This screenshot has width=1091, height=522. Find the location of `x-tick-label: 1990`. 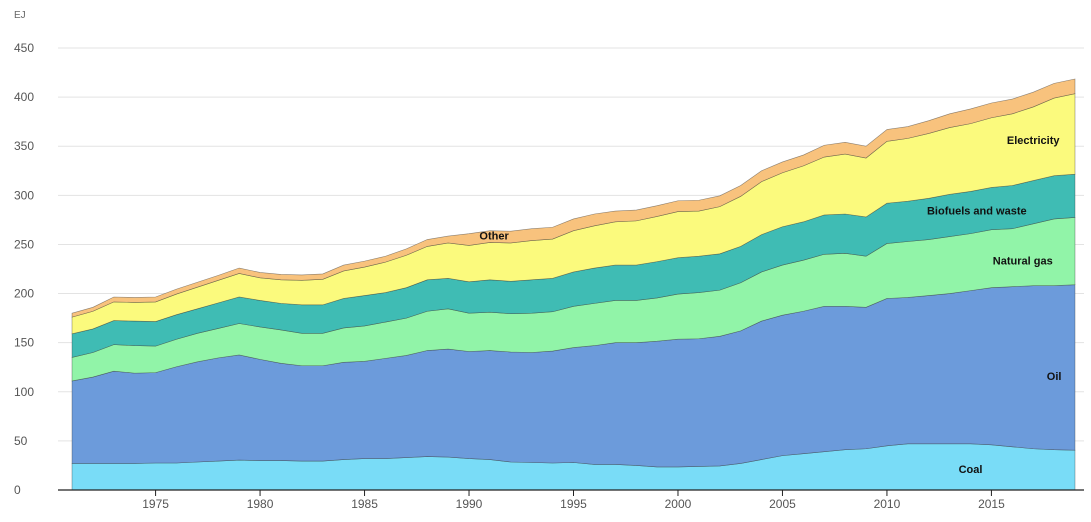

x-tick-label: 1990 is located at coordinates (469, 504).